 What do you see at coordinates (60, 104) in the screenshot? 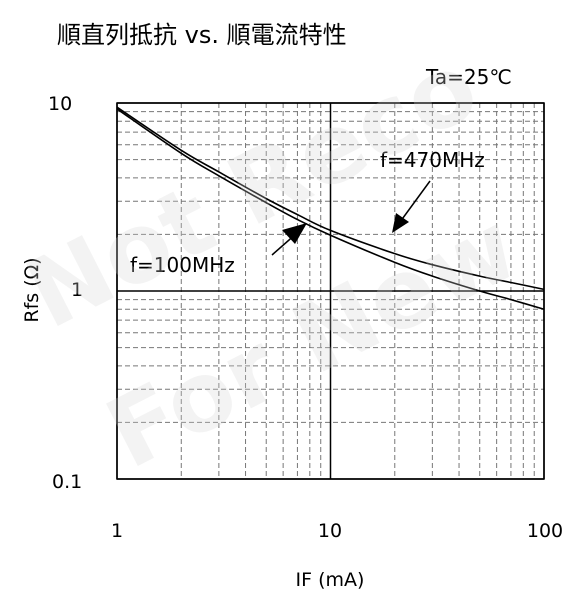
I see `y-tick-label: 10` at bounding box center [60, 104].